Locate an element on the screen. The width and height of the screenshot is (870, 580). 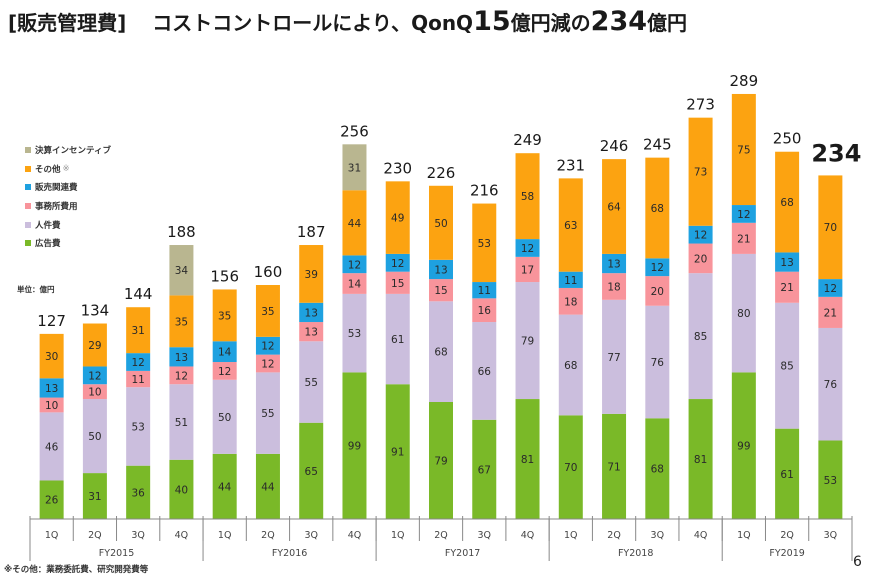
segment-value-label: 39 is located at coordinates (311, 275).